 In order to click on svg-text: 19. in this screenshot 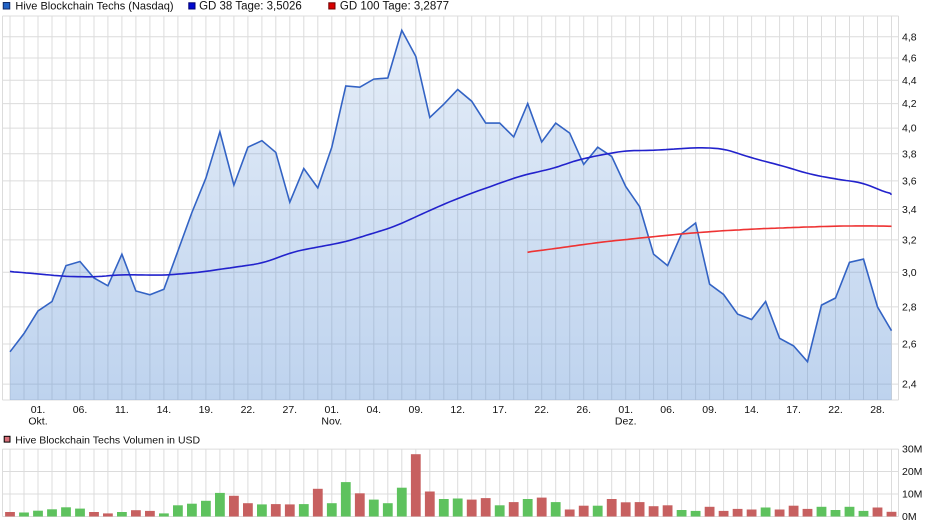, I will do `click(206, 410)`.